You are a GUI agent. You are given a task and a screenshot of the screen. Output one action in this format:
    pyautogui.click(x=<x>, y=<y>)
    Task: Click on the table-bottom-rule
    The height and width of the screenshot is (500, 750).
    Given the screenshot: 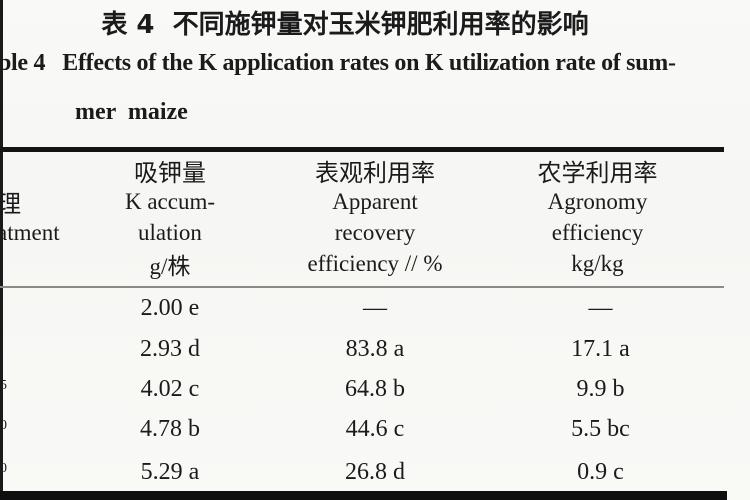 What is the action you would take?
    pyautogui.click(x=363, y=495)
    